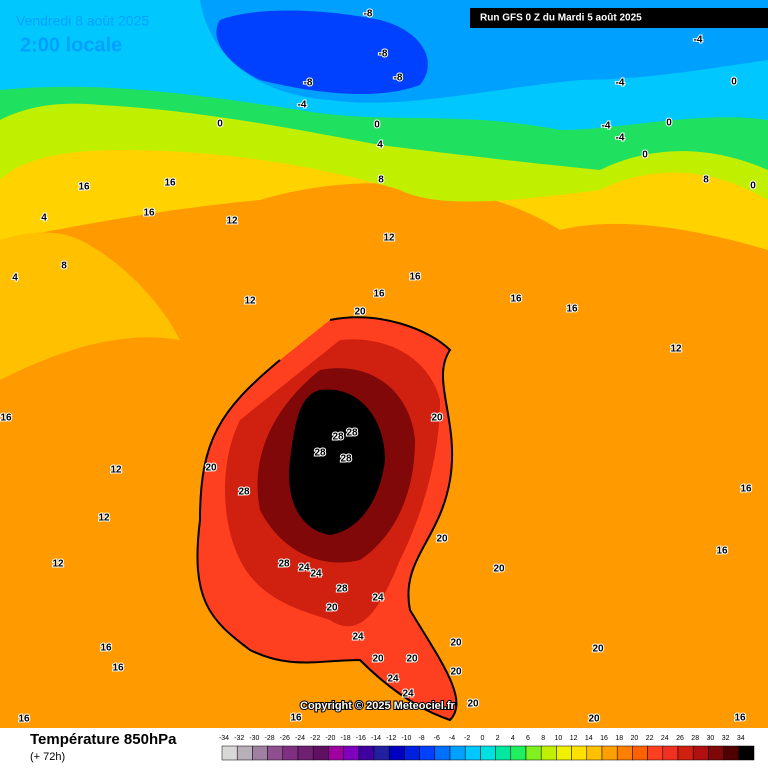  Describe the element at coordinates (604, 738) in the screenshot. I see `scale-tick-label: 16` at that location.